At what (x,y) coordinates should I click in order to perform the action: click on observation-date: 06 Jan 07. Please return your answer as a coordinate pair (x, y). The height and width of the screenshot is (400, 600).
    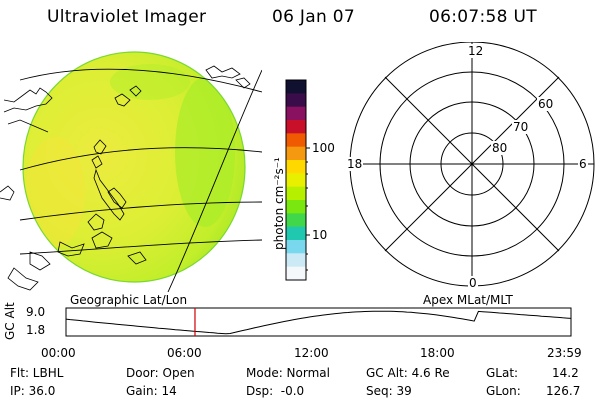
    Looking at the image, I should click on (313, 17).